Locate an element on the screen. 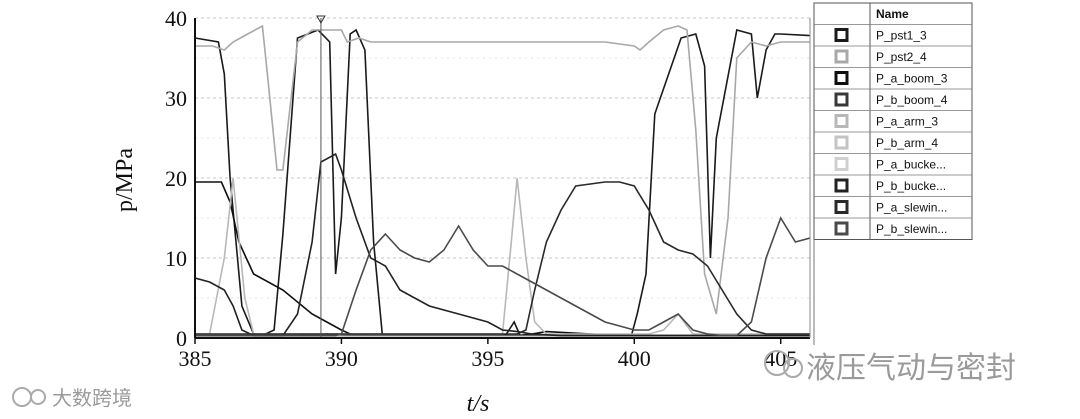  x-axis-title: t/s is located at coordinates (478, 404).